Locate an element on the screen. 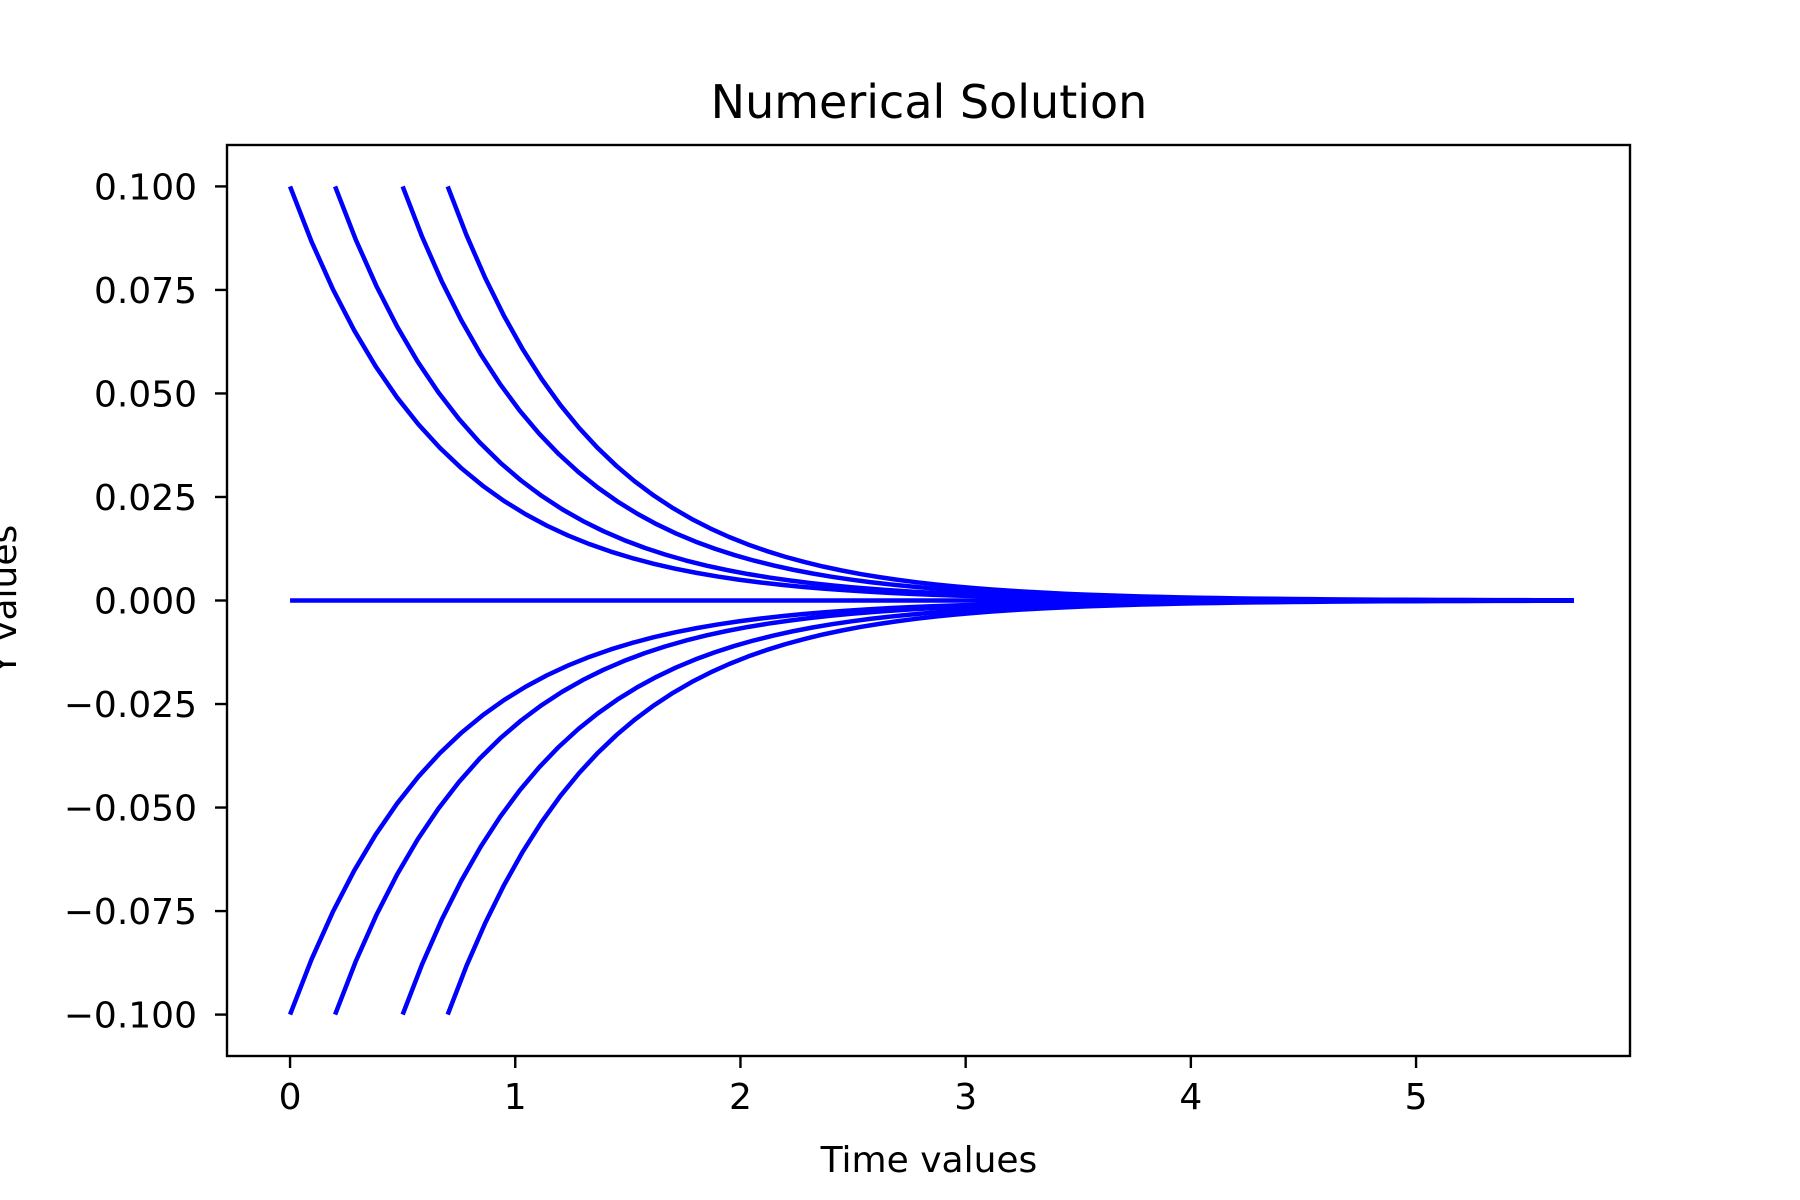 The width and height of the screenshot is (1800, 1200). x-axis: 0 1 2 3 4 5 is located at coordinates (853, 1087).